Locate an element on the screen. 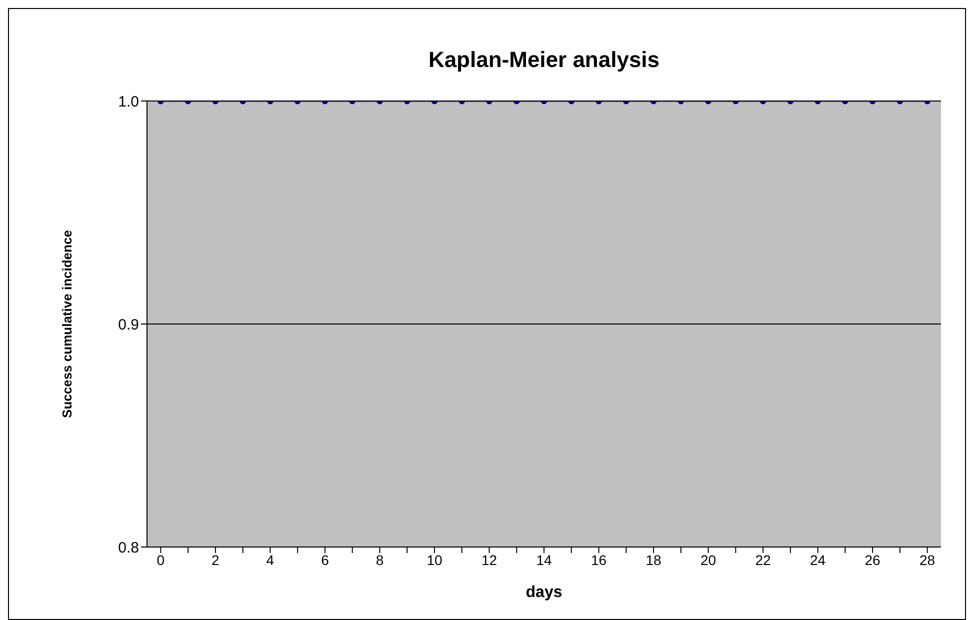 The width and height of the screenshot is (974, 620). x-tick-label: 2 is located at coordinates (216, 560).